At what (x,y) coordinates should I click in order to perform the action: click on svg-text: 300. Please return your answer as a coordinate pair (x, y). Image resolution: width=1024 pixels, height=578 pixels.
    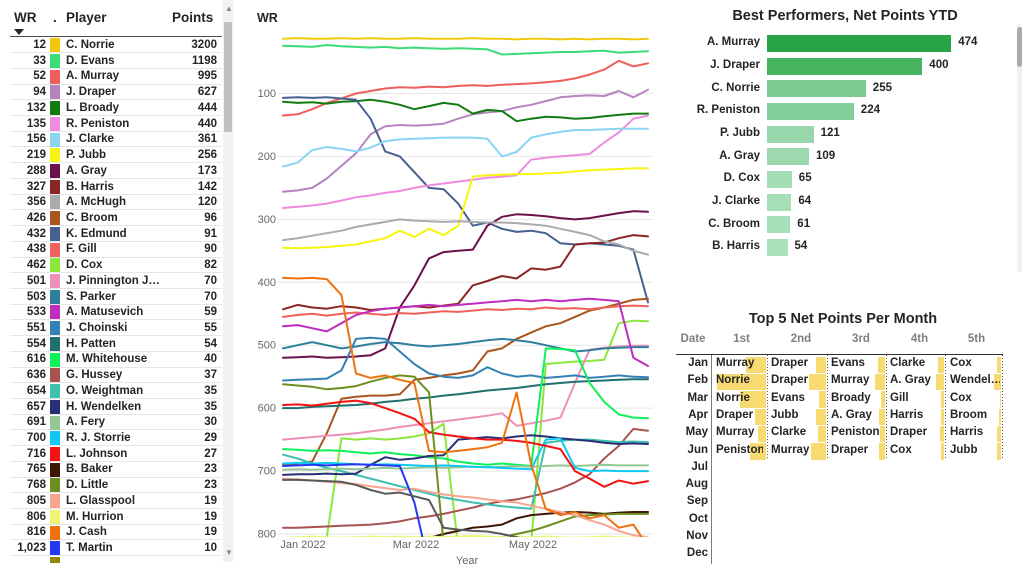
    Looking at the image, I should click on (267, 220).